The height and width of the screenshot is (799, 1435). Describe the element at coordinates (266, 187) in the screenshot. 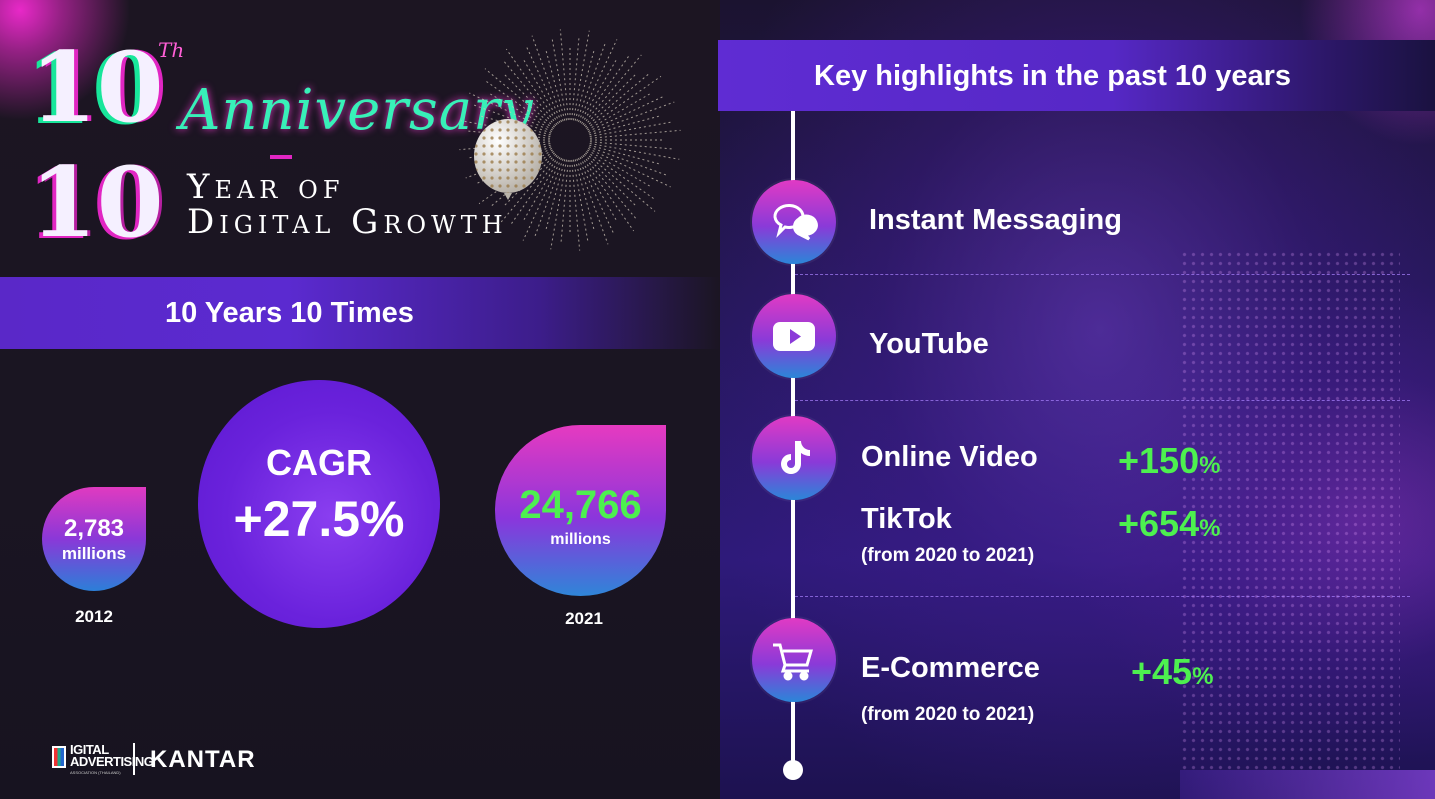

I see `title-year-of: Year of` at that location.